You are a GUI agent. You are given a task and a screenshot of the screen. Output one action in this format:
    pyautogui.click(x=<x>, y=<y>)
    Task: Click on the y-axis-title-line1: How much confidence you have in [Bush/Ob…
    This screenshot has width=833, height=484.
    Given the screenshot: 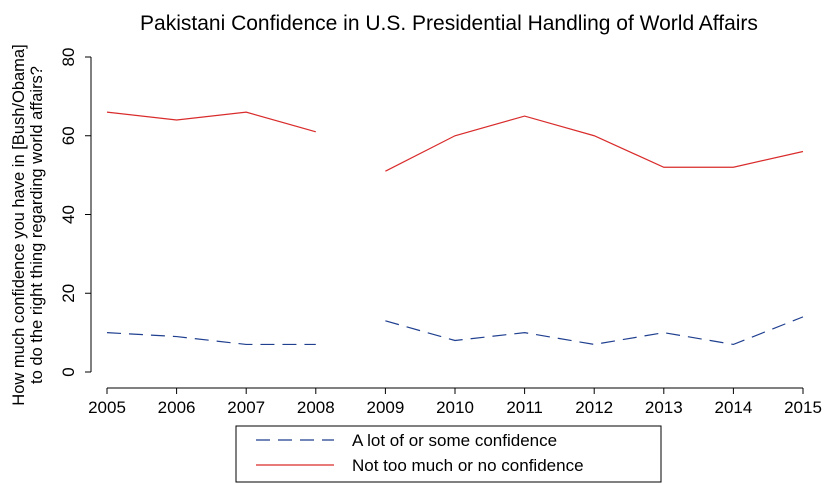 What is the action you would take?
    pyautogui.click(x=19, y=224)
    